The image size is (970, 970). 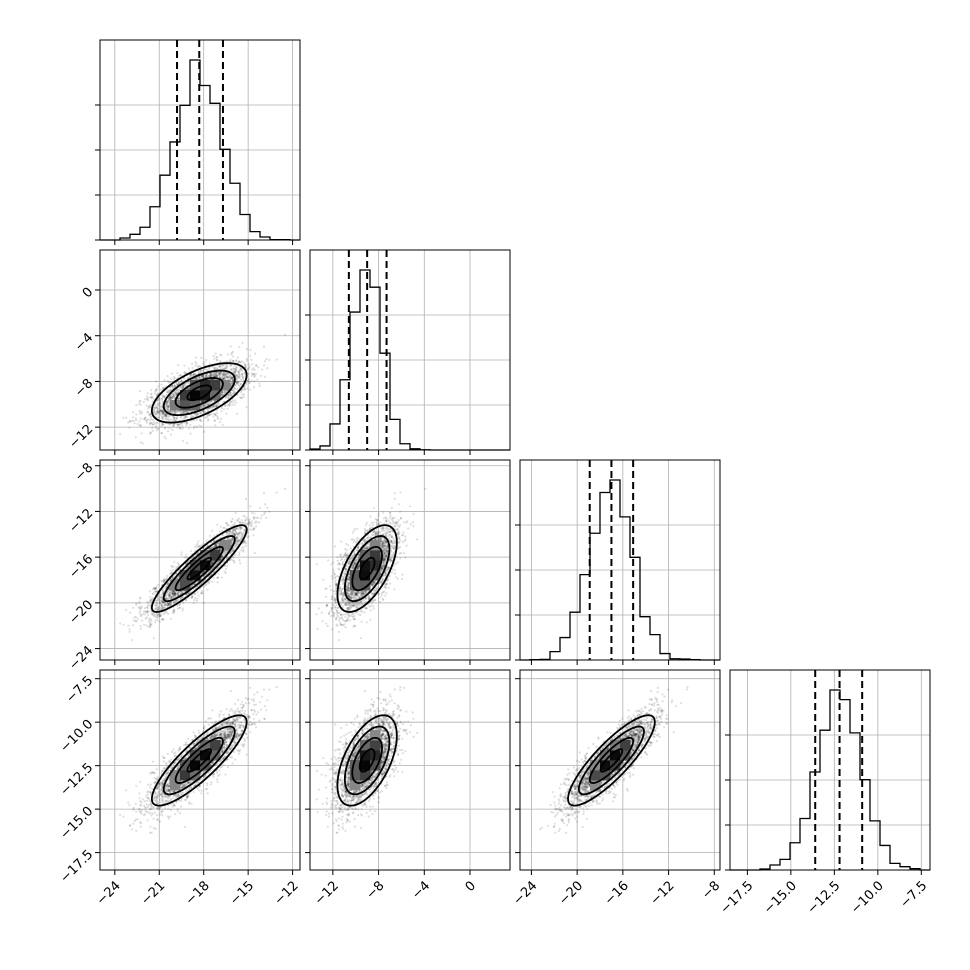 What do you see at coordinates (200, 350) in the screenshot?
I see `axes-frame` at bounding box center [200, 350].